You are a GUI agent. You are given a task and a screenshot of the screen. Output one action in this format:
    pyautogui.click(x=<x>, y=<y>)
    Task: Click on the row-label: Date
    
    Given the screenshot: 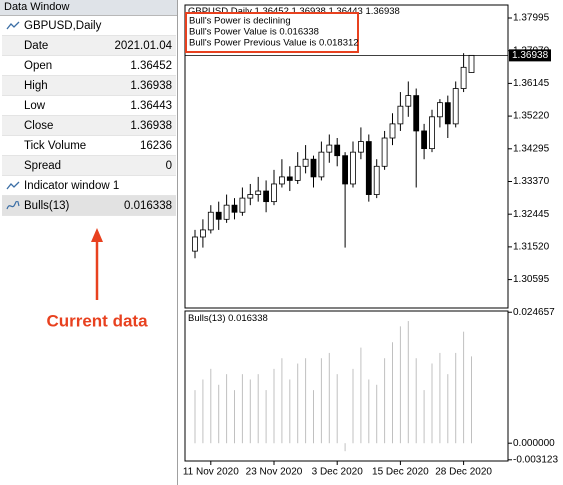 What is the action you would take?
    pyautogui.click(x=36, y=46)
    